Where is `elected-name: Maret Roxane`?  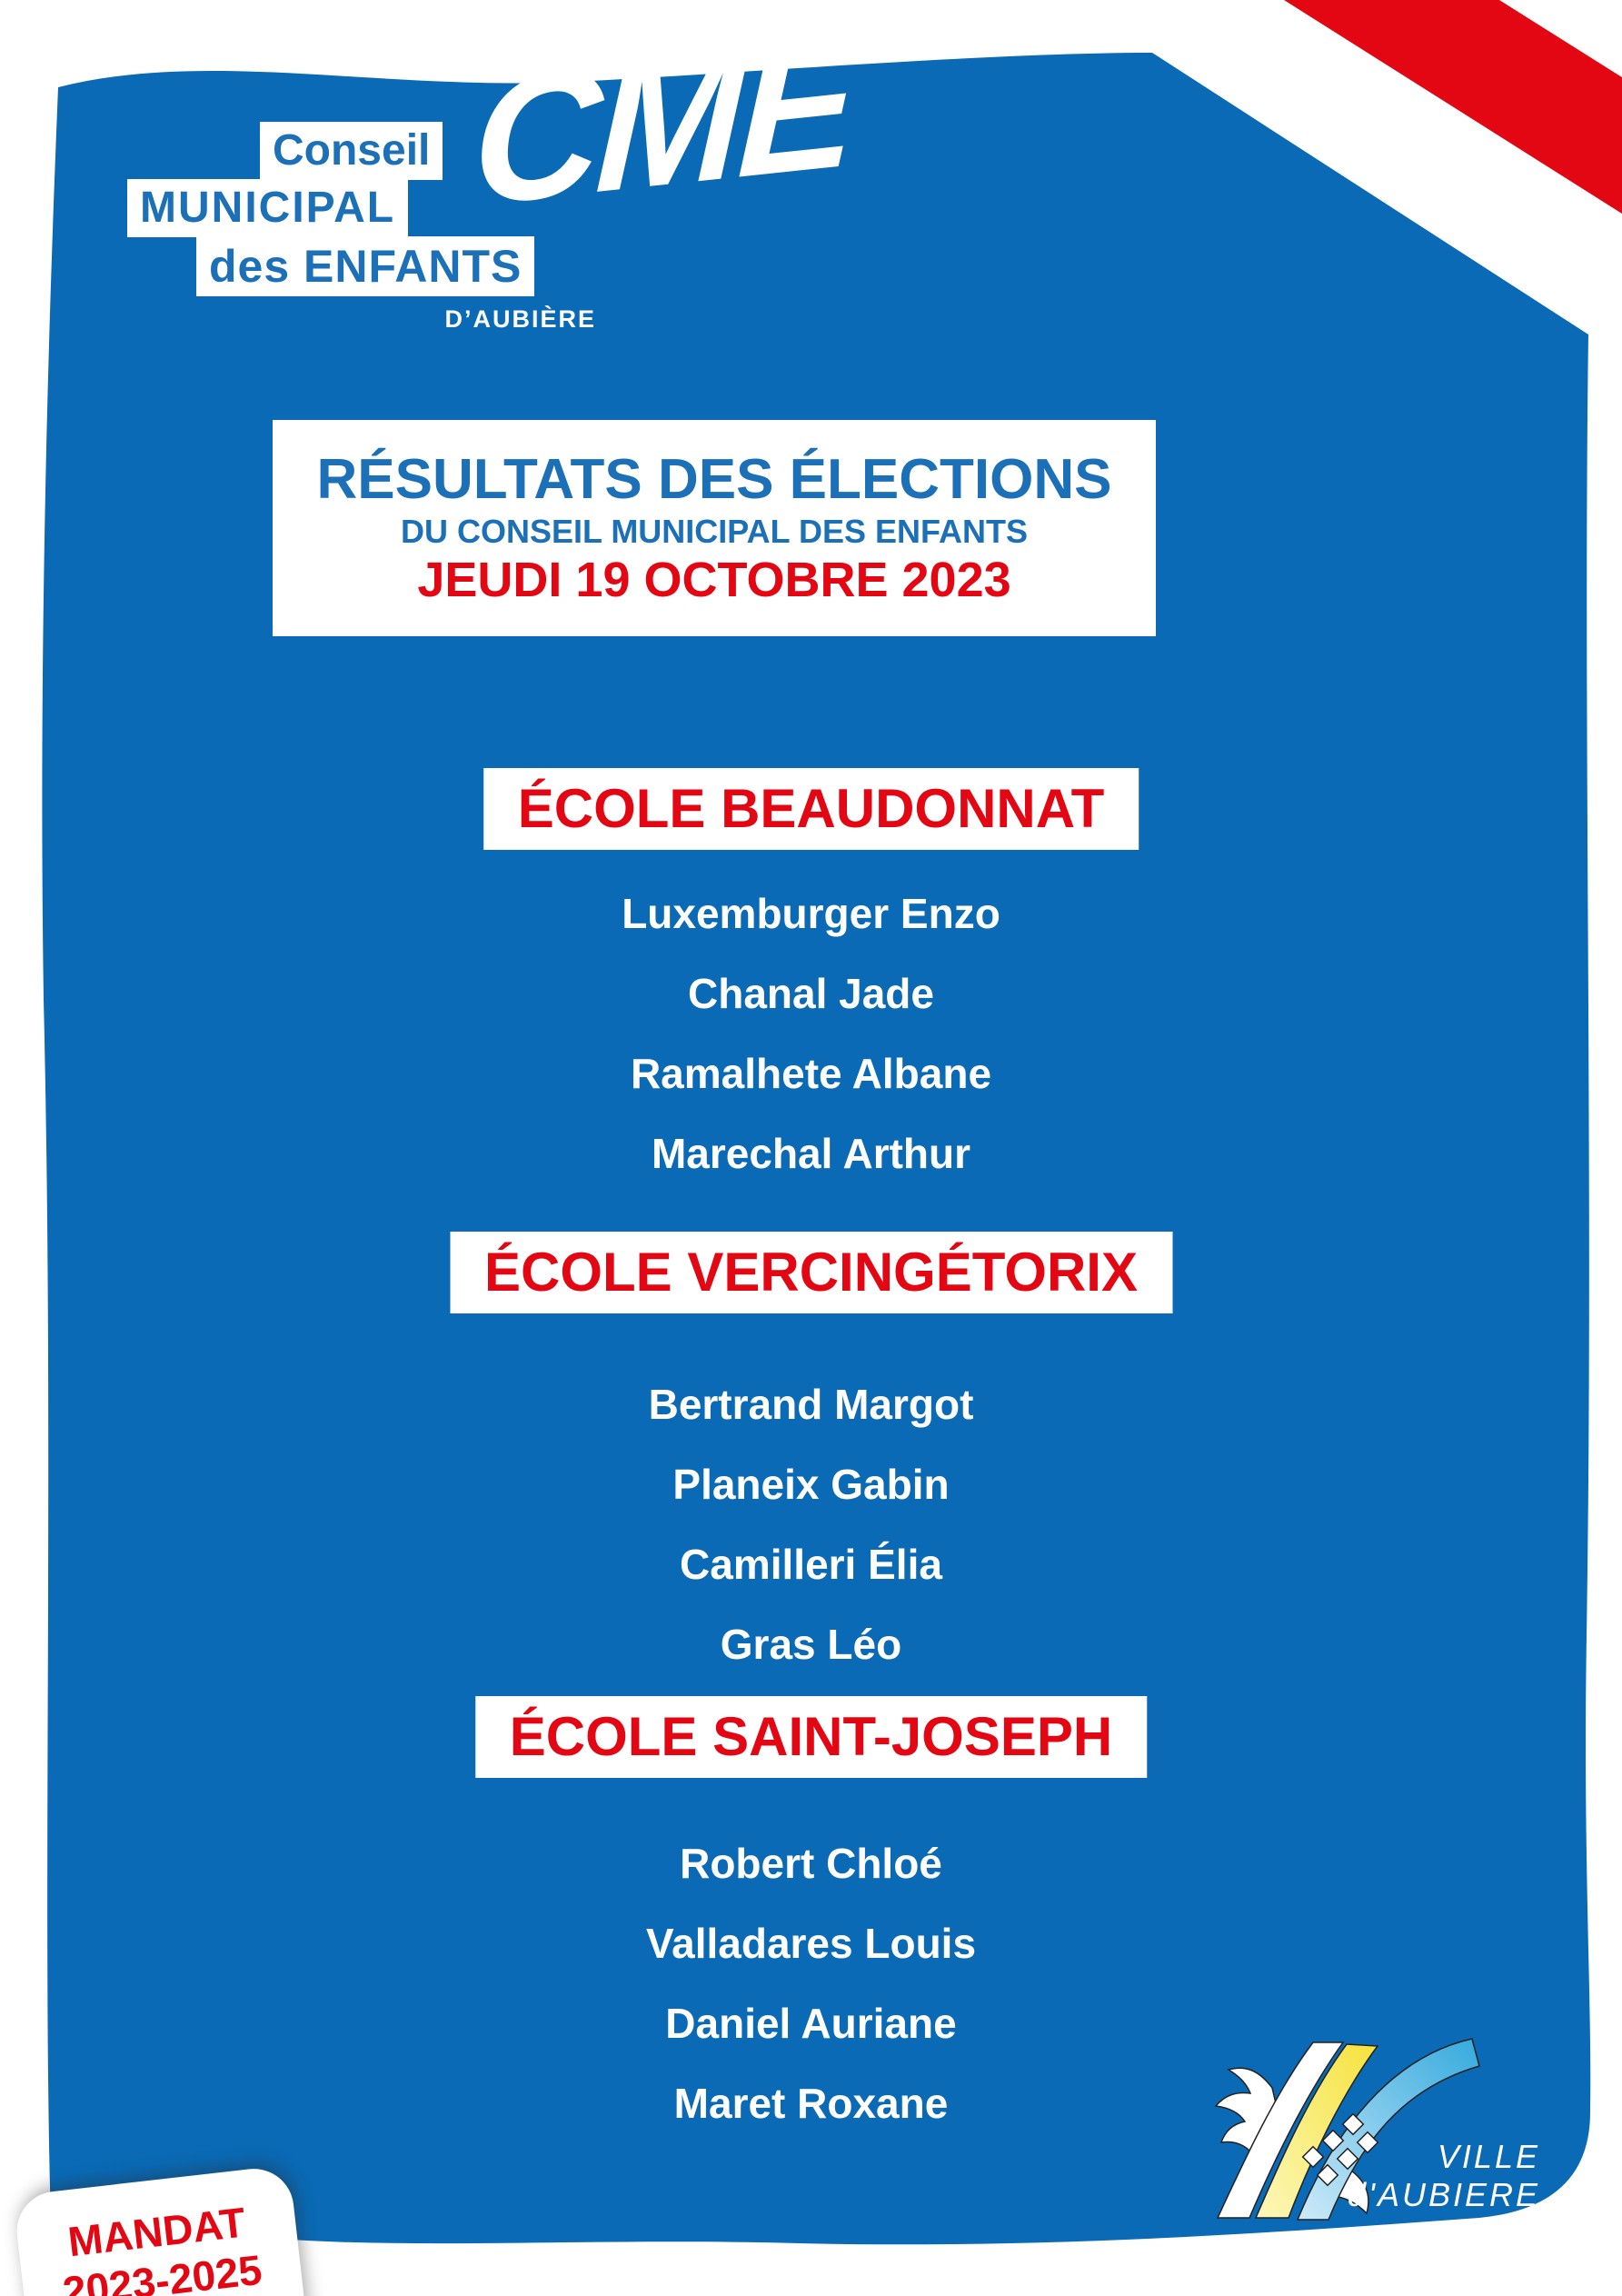 elected-name: Maret Roxane is located at coordinates (811, 2103).